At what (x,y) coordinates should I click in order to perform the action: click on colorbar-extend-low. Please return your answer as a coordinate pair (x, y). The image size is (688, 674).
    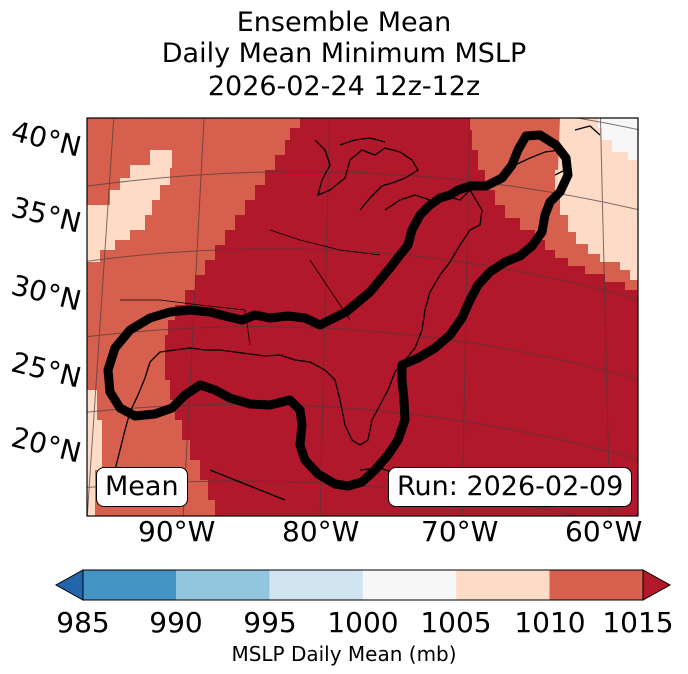
    Looking at the image, I should click on (69, 585).